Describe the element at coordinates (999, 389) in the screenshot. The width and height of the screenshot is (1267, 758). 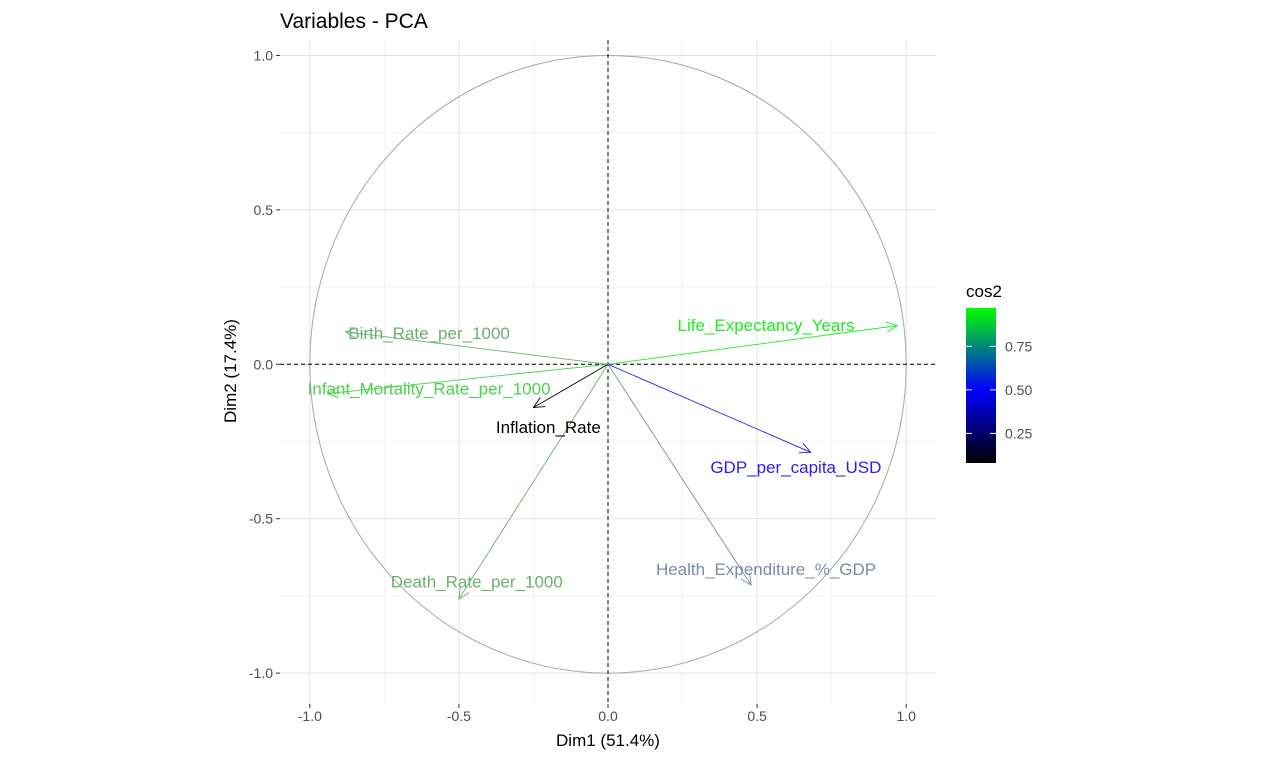
I see `legend-ticks: 0.25 0.50 0.75` at that location.